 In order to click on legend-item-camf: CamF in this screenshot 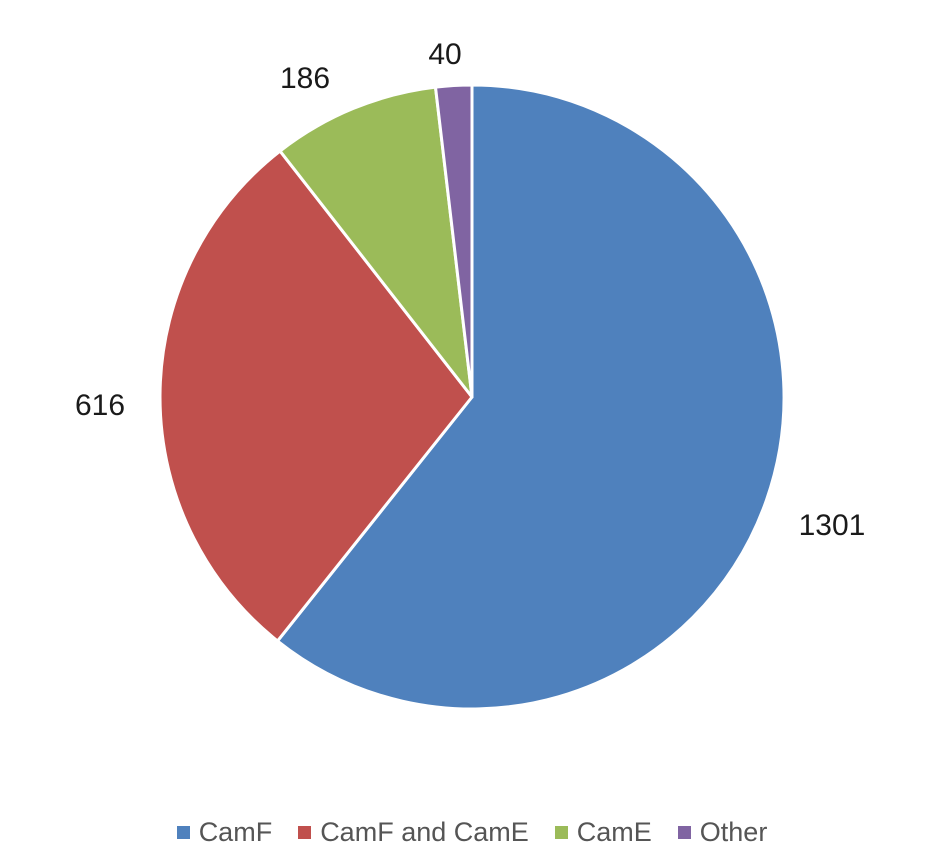, I will do `click(224, 832)`.